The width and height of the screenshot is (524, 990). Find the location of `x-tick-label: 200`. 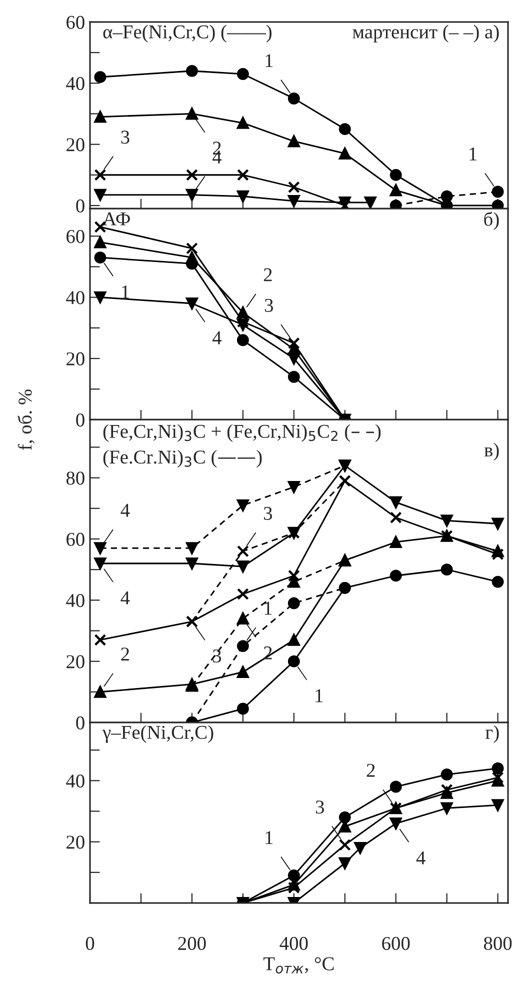

x-tick-label: 200 is located at coordinates (192, 943).